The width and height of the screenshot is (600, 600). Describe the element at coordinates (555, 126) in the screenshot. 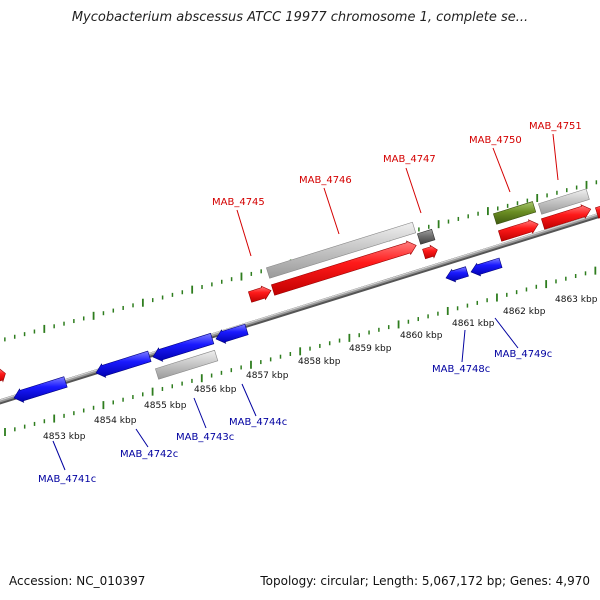

I see `gene-label-mab-4751: MAB_4751` at that location.